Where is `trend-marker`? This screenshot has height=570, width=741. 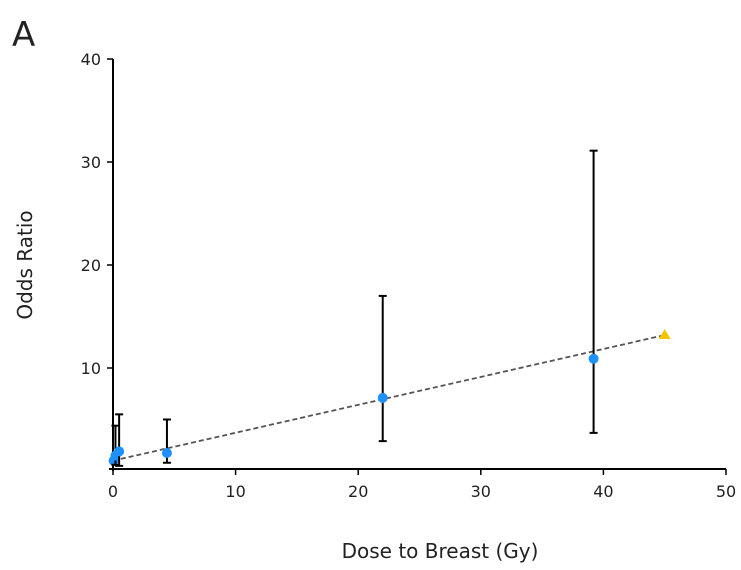
trend-marker is located at coordinates (664, 334).